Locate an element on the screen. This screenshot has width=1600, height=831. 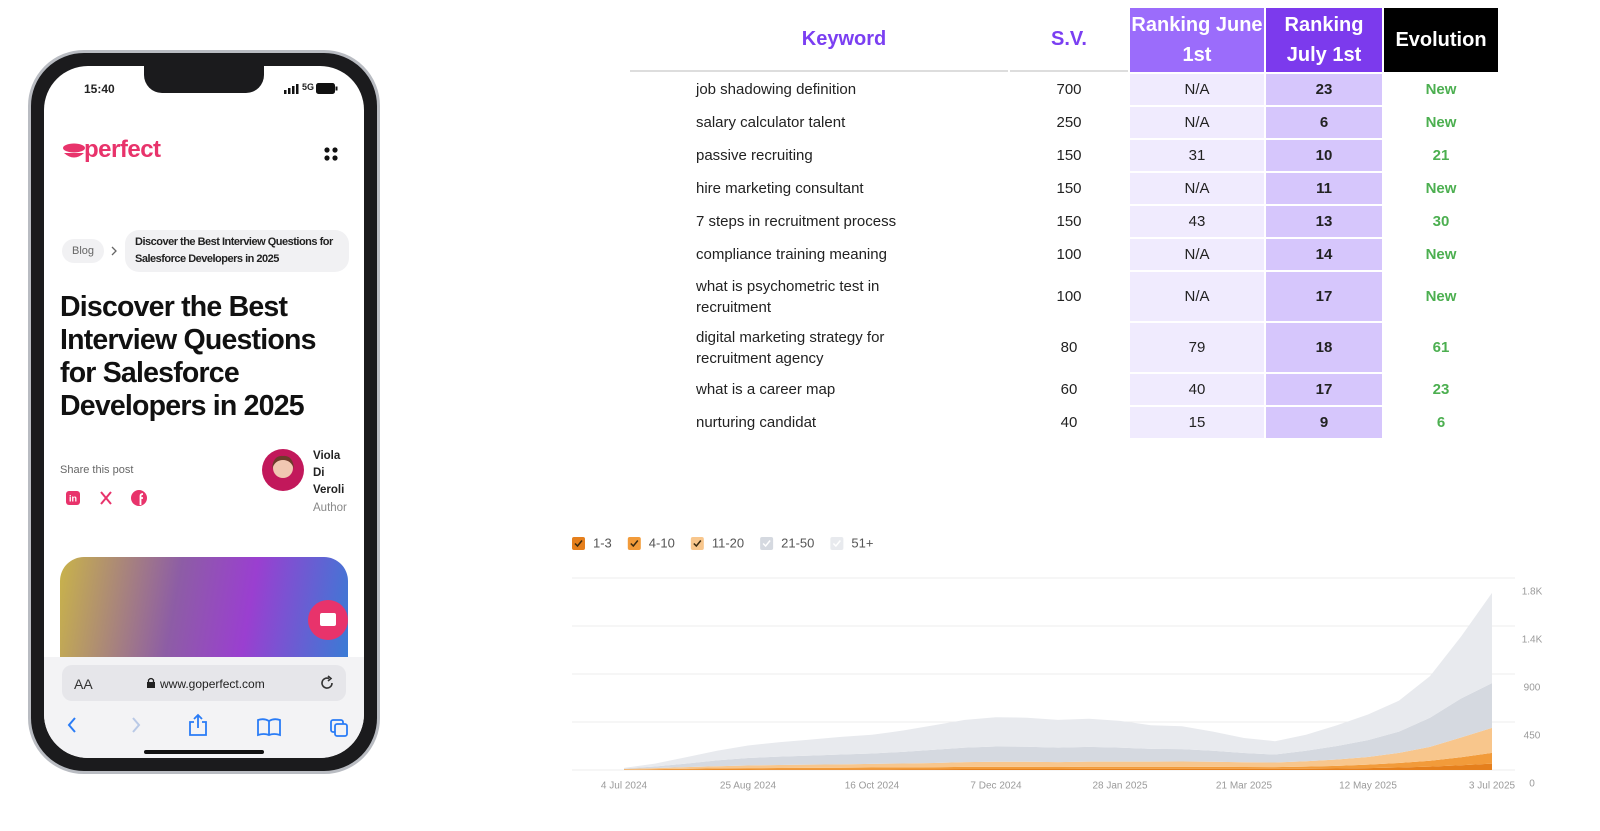
keyword-text: nurturing candidat is located at coordinates (756, 422).